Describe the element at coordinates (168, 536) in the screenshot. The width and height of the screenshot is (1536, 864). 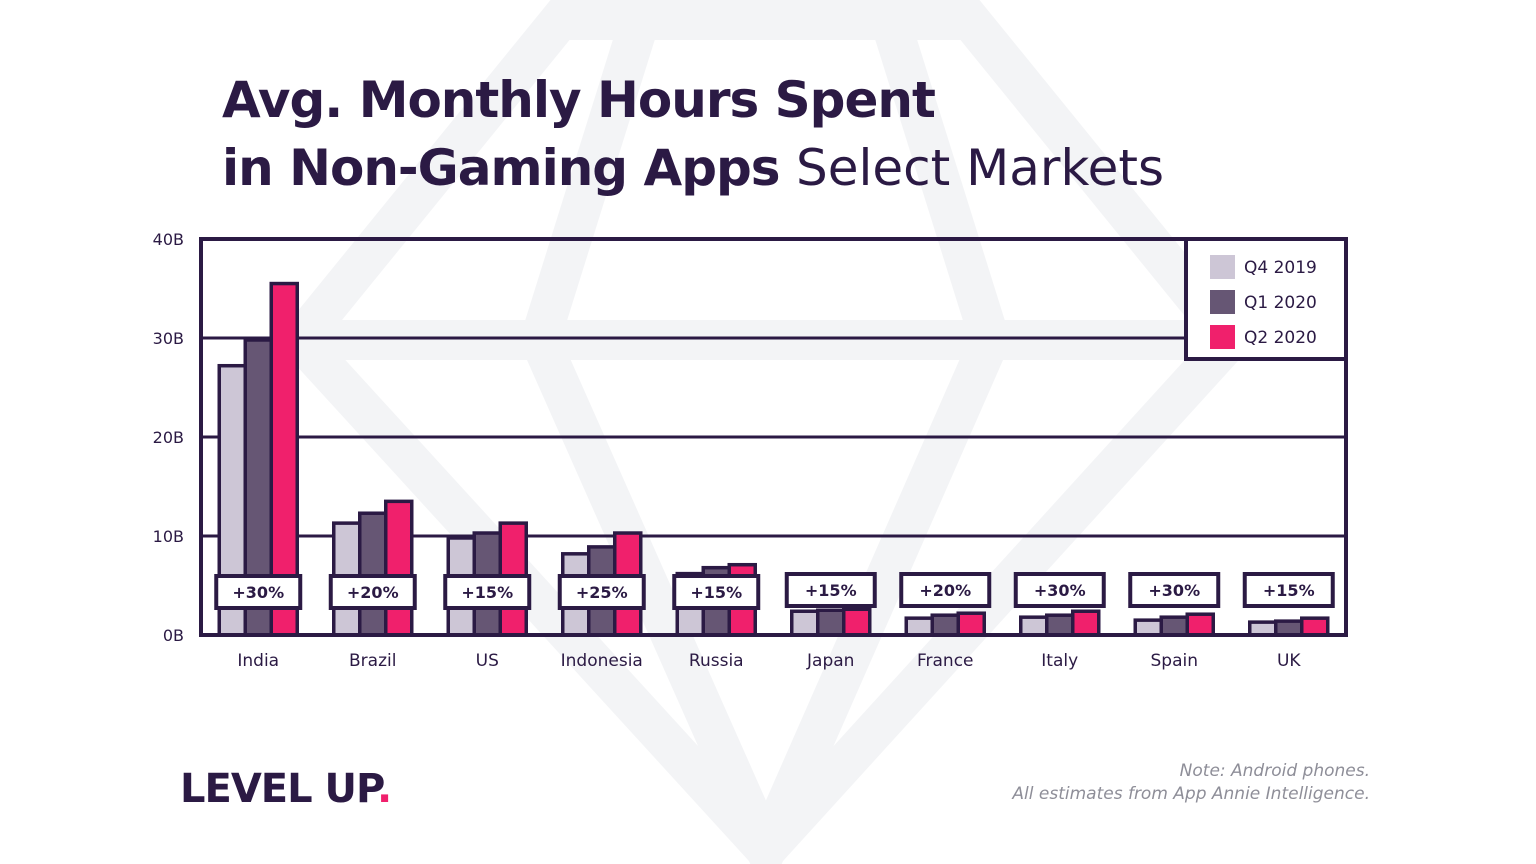
I see `y-tick-label: 10B` at that location.